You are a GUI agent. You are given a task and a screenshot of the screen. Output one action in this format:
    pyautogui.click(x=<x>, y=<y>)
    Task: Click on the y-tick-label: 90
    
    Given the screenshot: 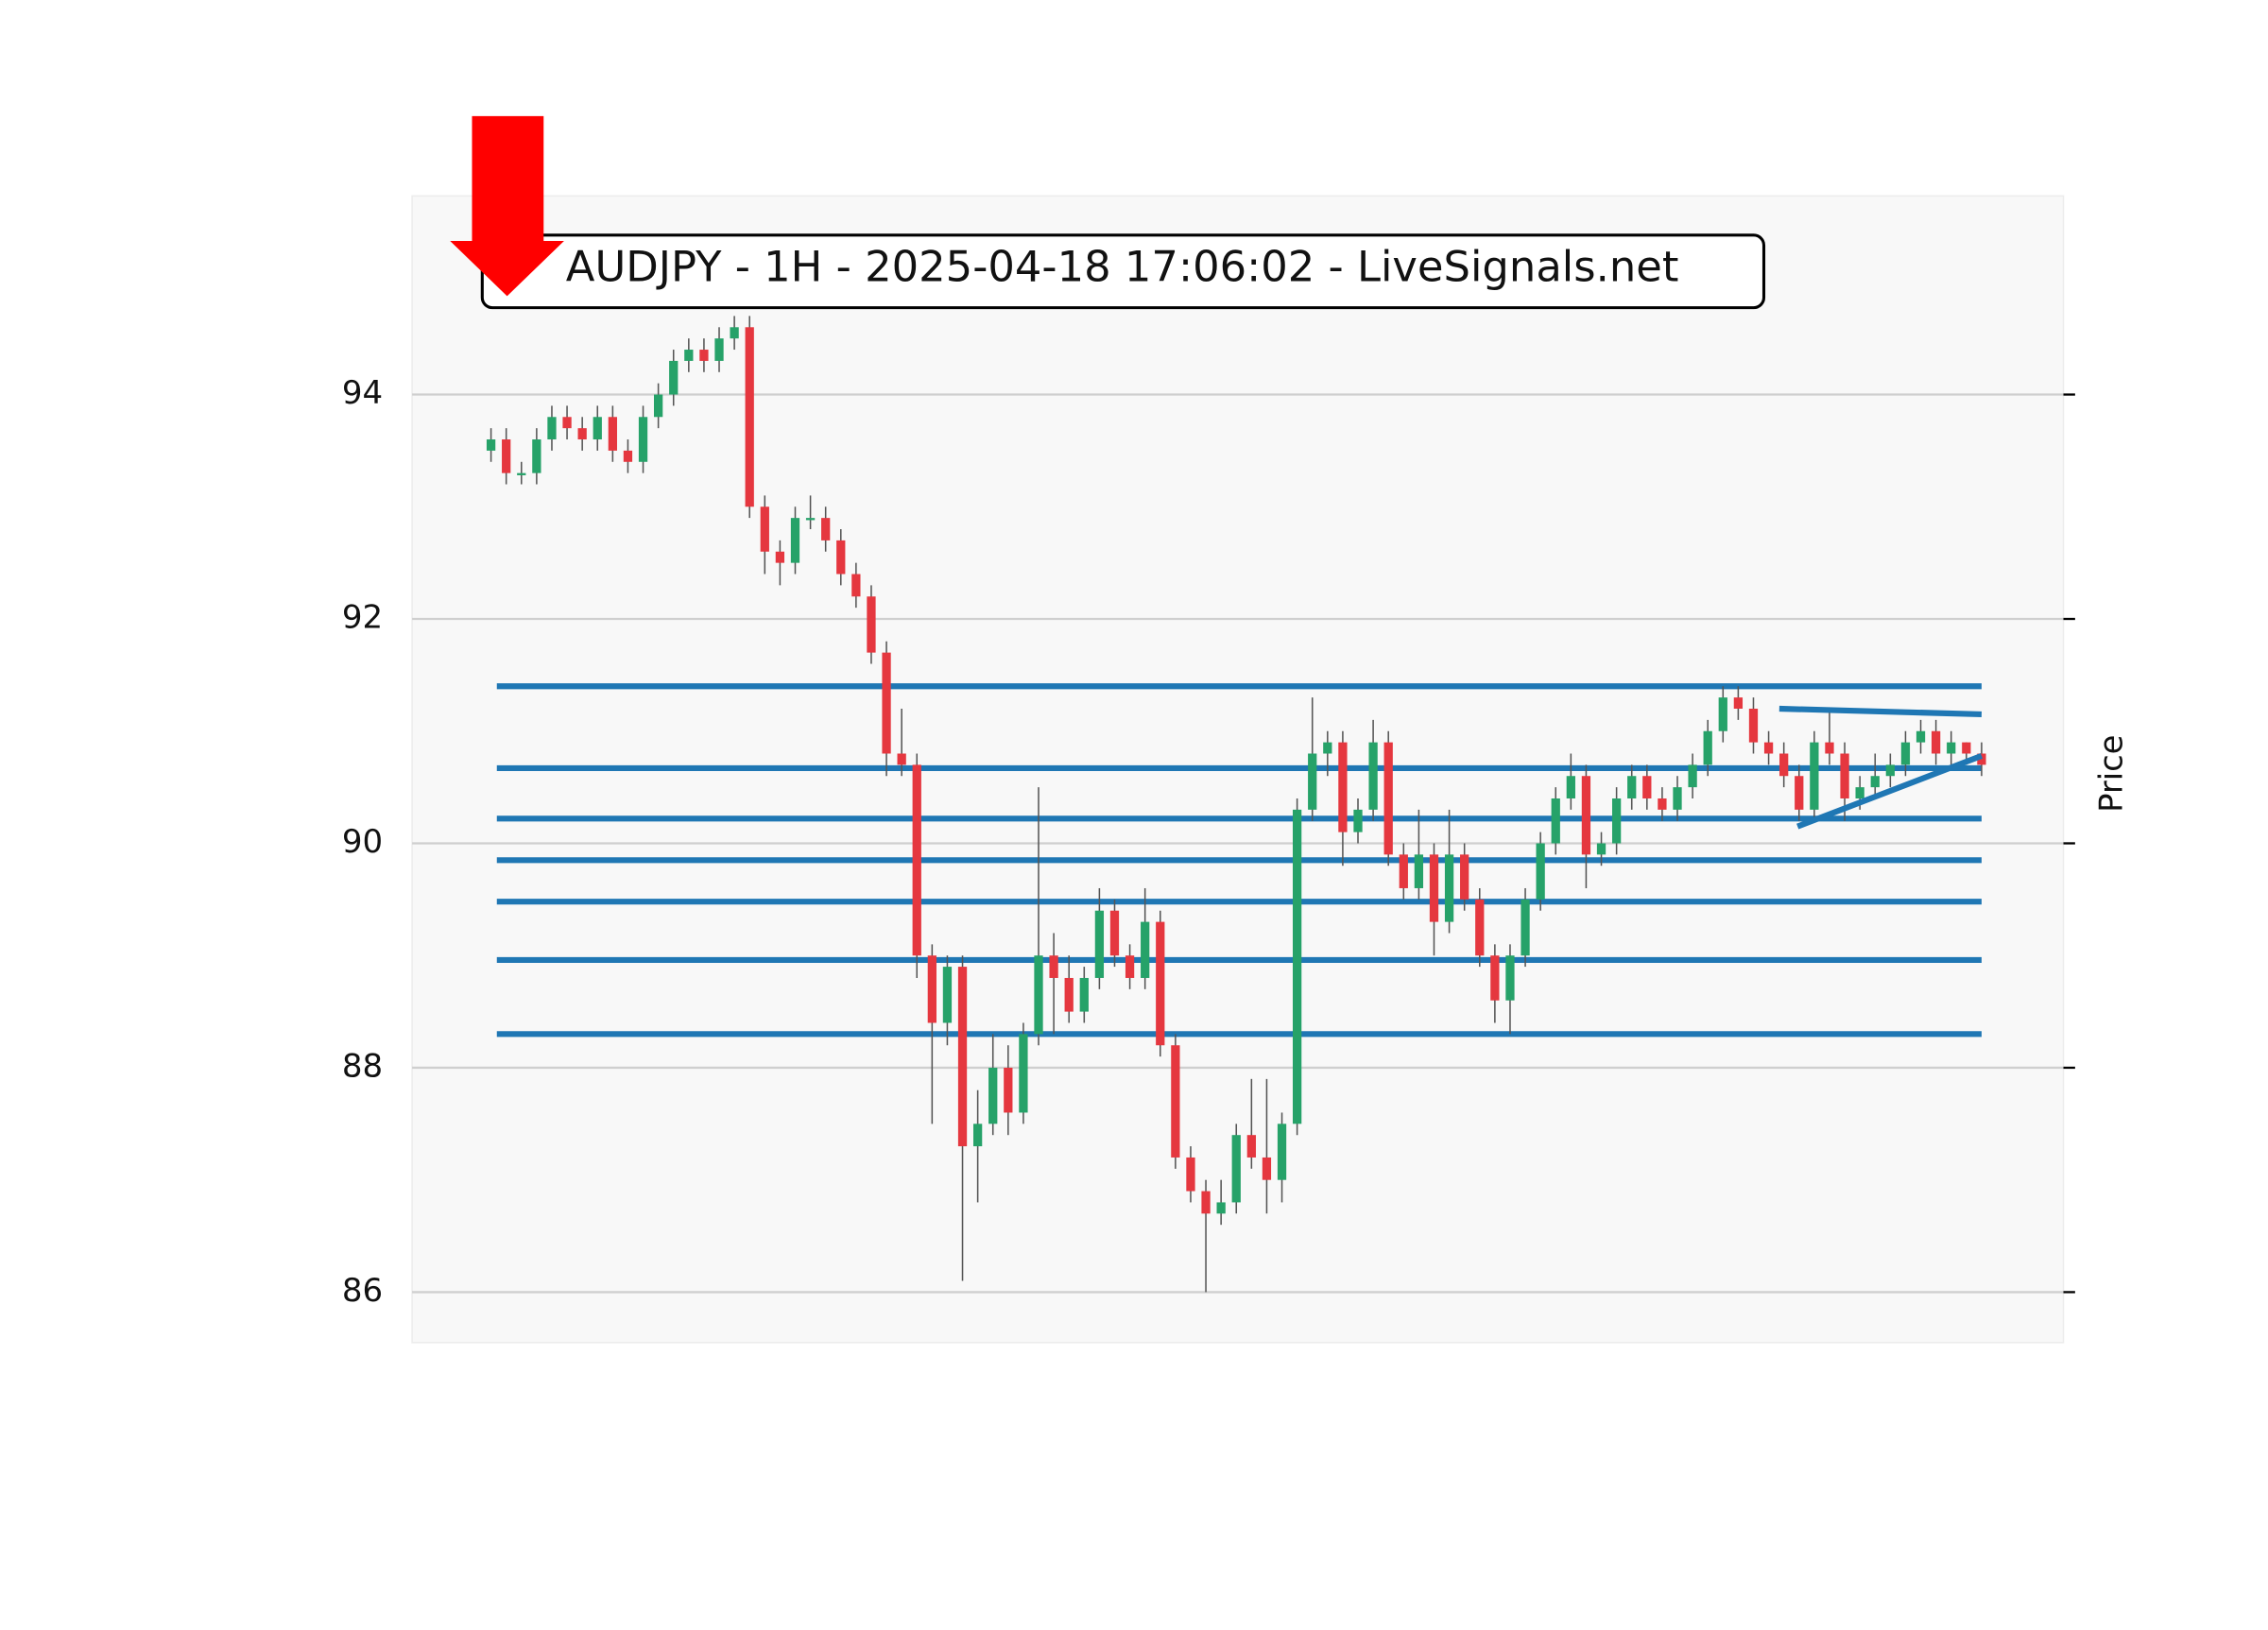 What is the action you would take?
    pyautogui.click(x=362, y=842)
    